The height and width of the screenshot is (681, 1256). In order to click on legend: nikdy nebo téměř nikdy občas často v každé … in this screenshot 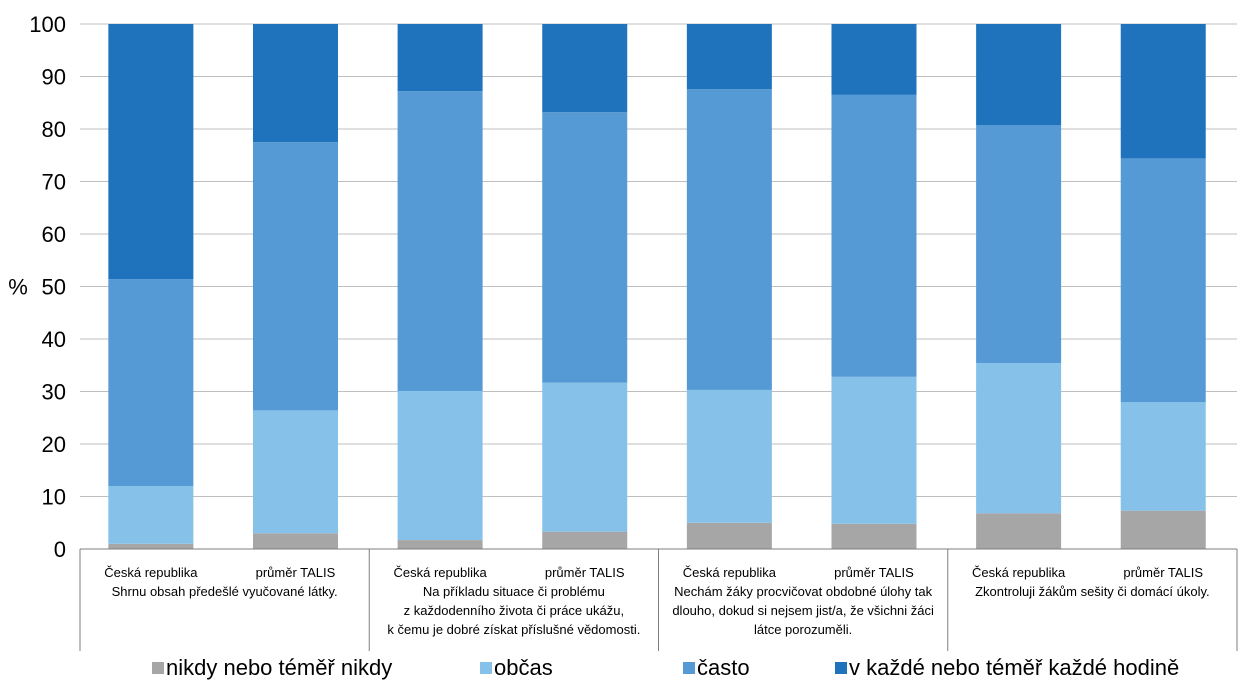, I will do `click(665, 667)`.